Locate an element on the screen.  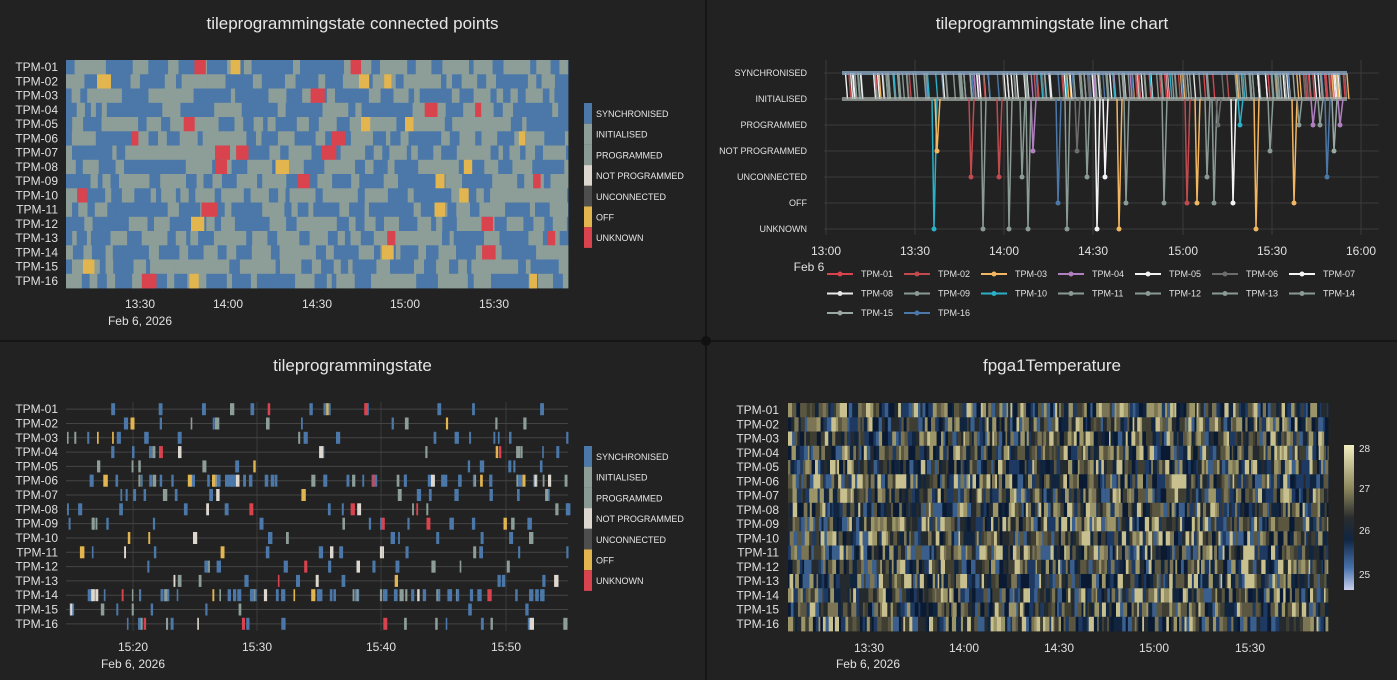
panel-resize-handle is located at coordinates (706, 341).